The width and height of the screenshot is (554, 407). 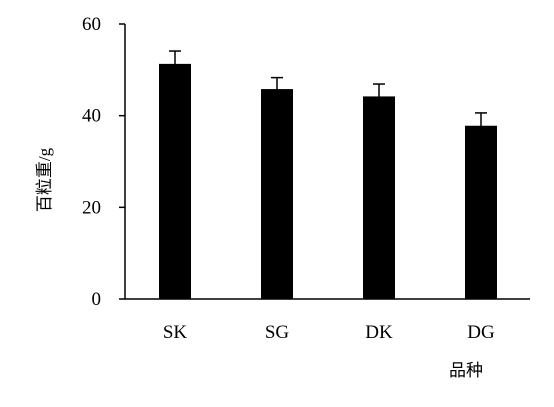 What do you see at coordinates (466, 370) in the screenshot?
I see `x-axis-title: 品种` at bounding box center [466, 370].